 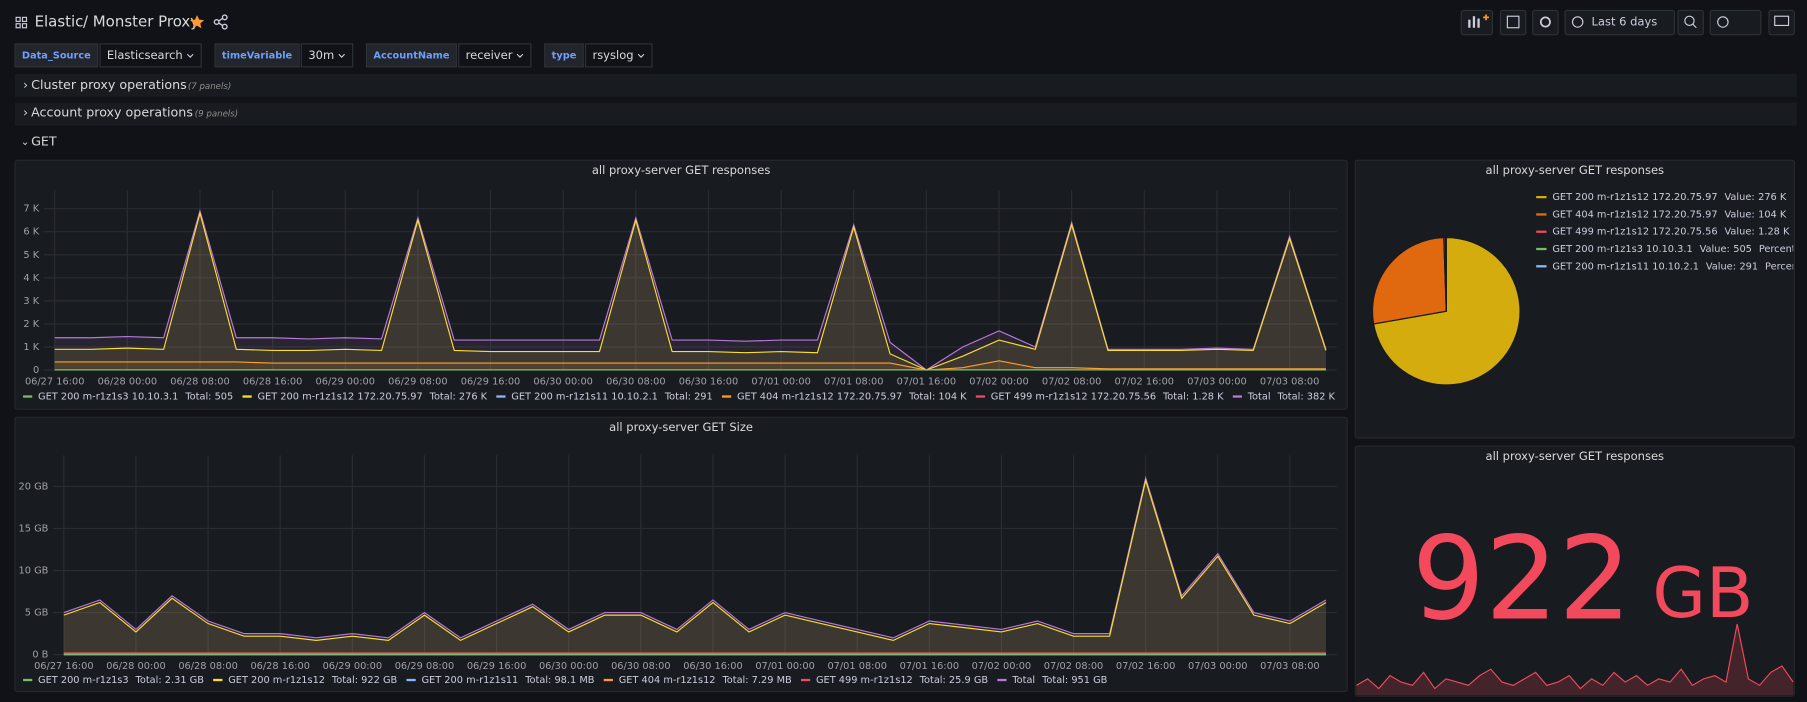 What do you see at coordinates (208, 397) in the screenshot?
I see `legend-total: Total: 505` at bounding box center [208, 397].